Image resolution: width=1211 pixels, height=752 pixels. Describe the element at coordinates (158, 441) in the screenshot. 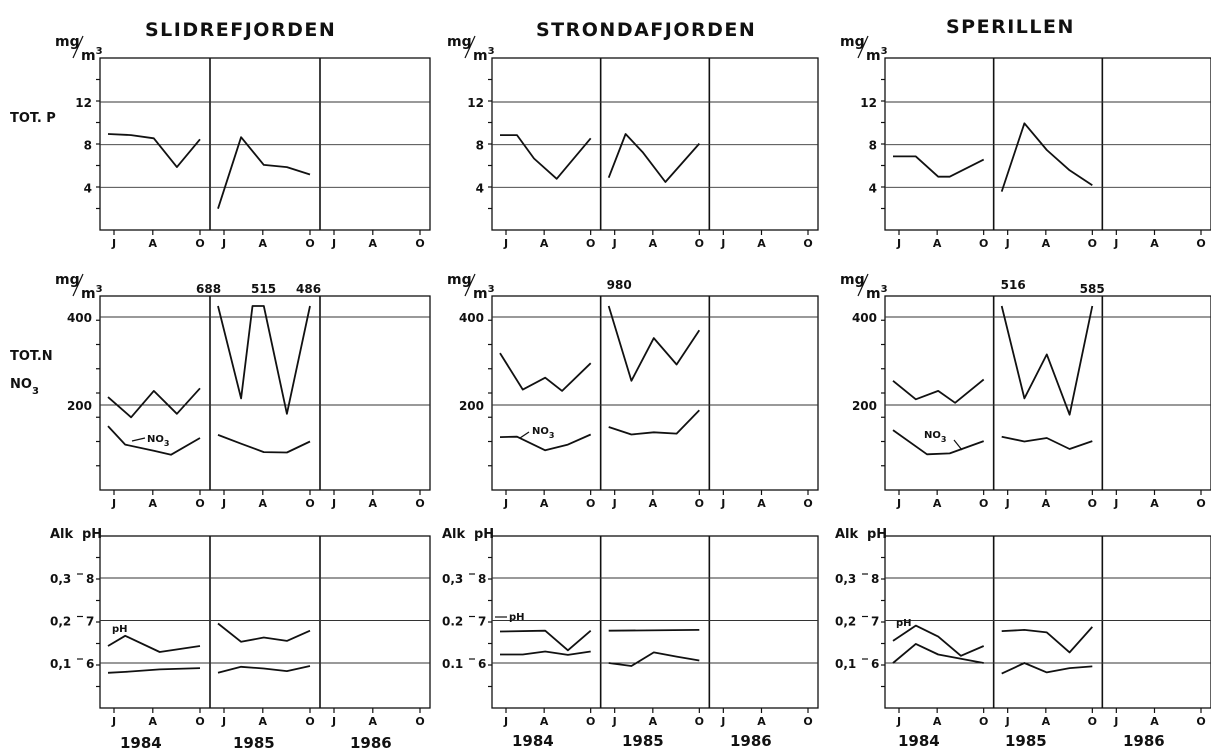

I see `no3-inline-label-slidrefjorden: NO3` at that location.